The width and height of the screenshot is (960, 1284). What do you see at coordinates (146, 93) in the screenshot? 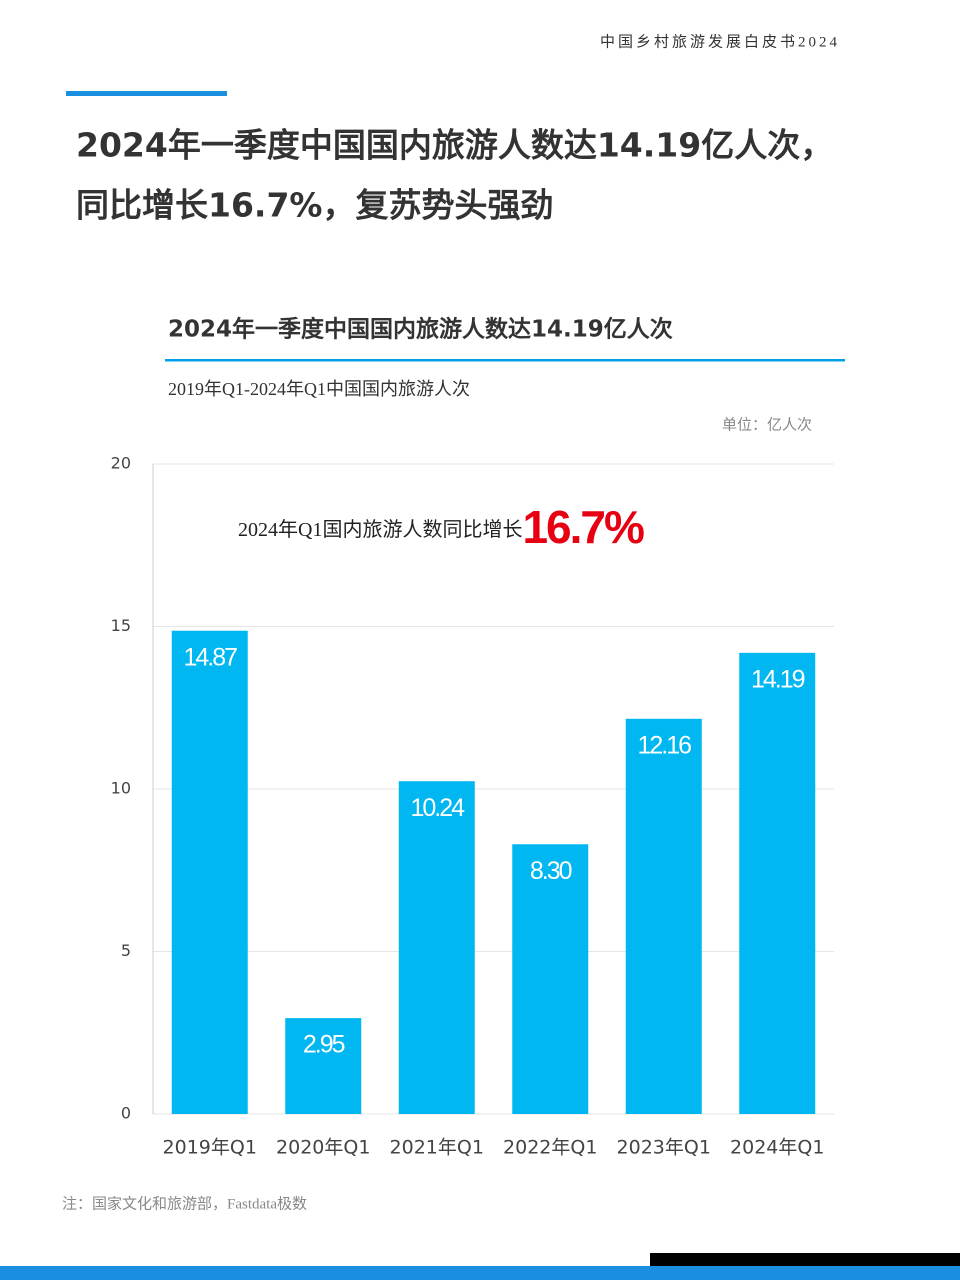
I see `accent-bar` at bounding box center [146, 93].